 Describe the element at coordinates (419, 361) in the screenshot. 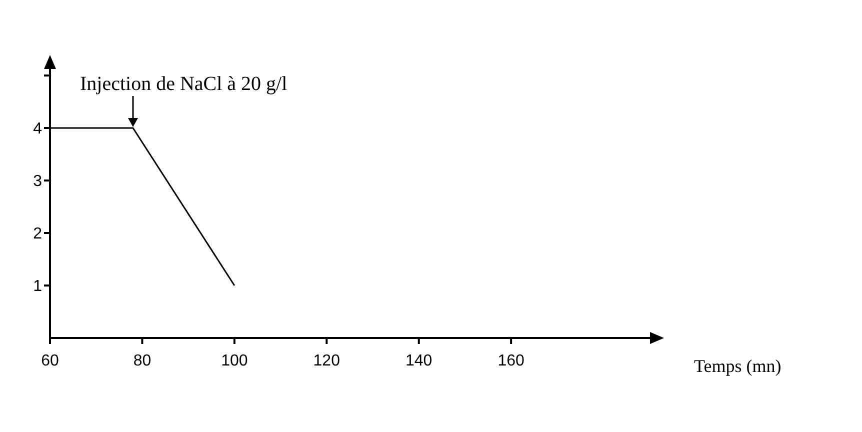

I see `x-tick-label: 140` at that location.